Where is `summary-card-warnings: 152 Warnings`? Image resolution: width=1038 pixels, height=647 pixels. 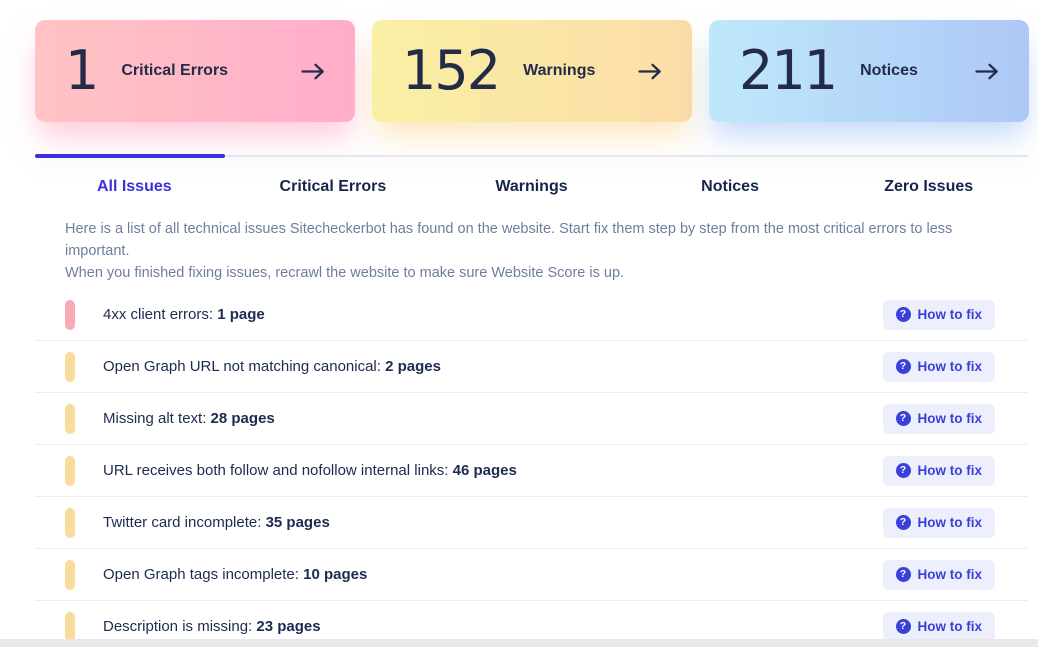 summary-card-warnings: 152 Warnings is located at coordinates (532, 71).